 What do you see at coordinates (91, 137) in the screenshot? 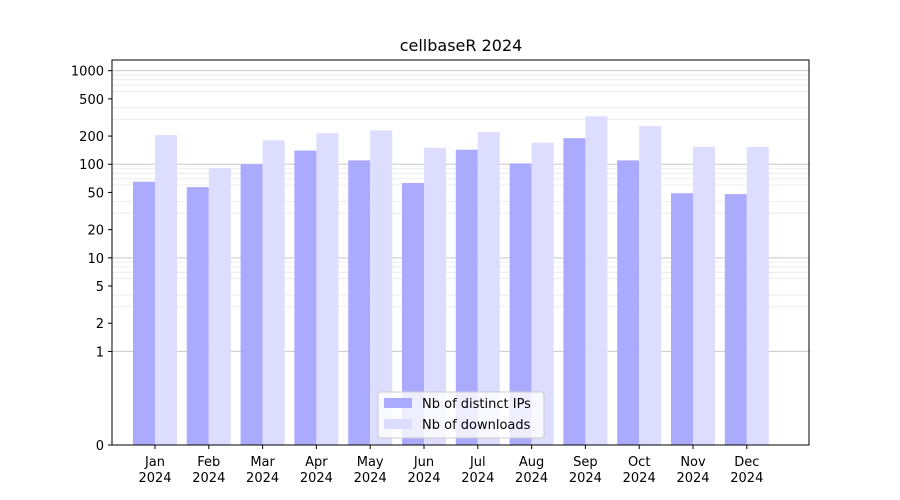
I see `y-tick-label: 200` at bounding box center [91, 137].